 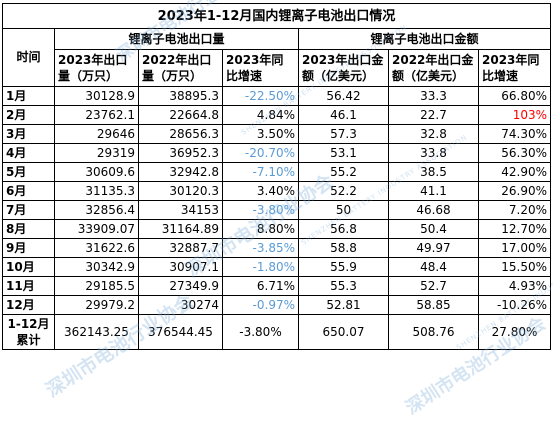 What do you see at coordinates (28, 153) in the screenshot?
I see `cell-month-label: 4月` at bounding box center [28, 153].